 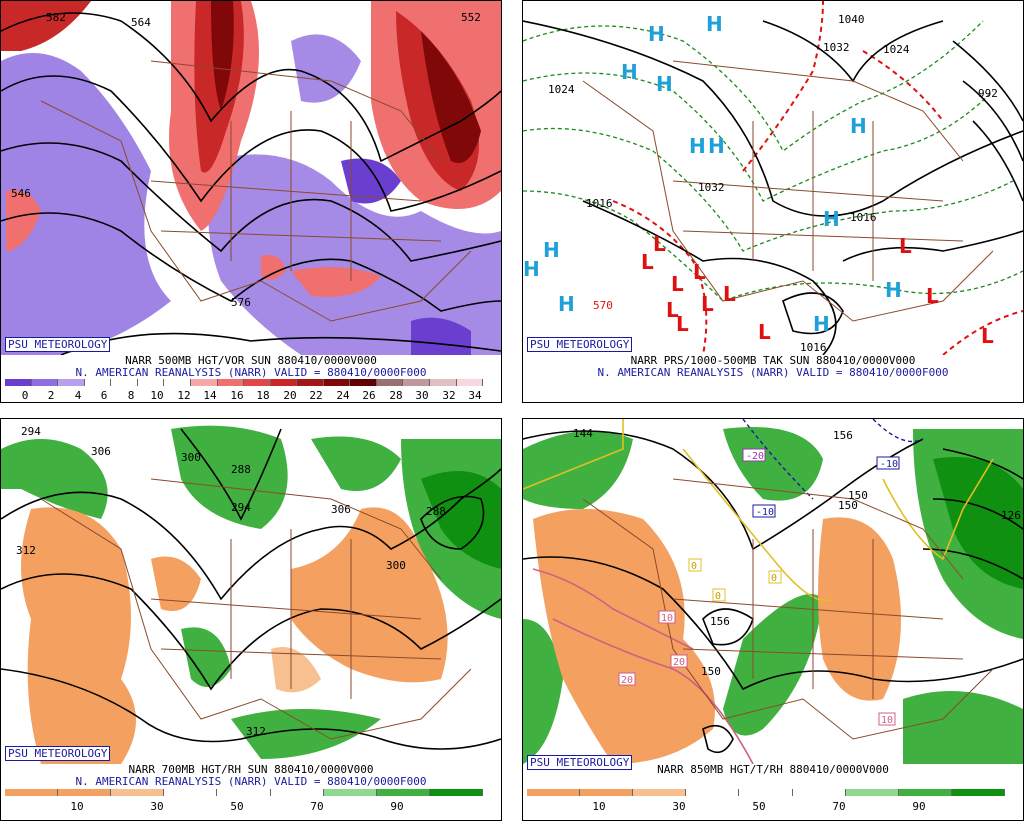 I want to click on colorbar-label: 90, so click(x=919, y=806).